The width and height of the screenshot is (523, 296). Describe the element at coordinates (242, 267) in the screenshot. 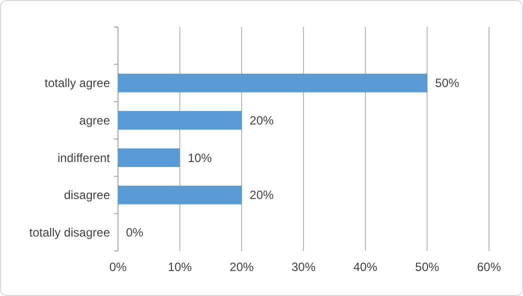

I see `x-tick-label: 20%` at that location.